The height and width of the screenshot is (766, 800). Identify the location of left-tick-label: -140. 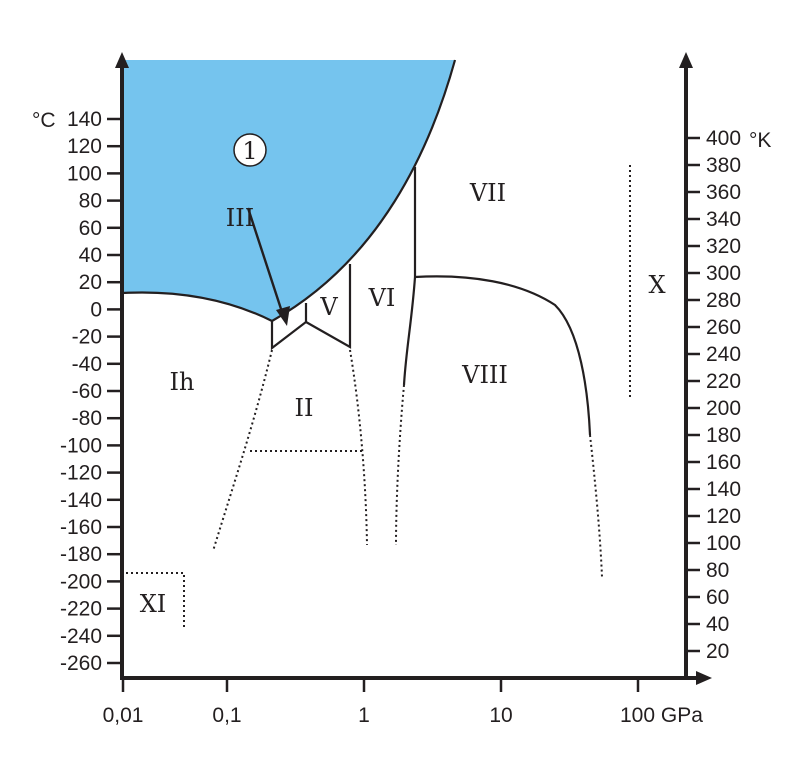
(81, 500).